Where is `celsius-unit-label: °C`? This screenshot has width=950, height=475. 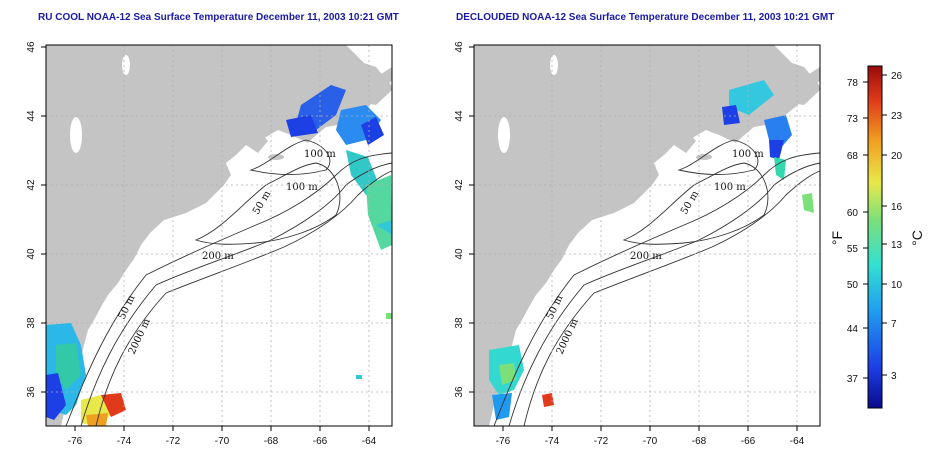
celsius-unit-label: °C is located at coordinates (917, 238).